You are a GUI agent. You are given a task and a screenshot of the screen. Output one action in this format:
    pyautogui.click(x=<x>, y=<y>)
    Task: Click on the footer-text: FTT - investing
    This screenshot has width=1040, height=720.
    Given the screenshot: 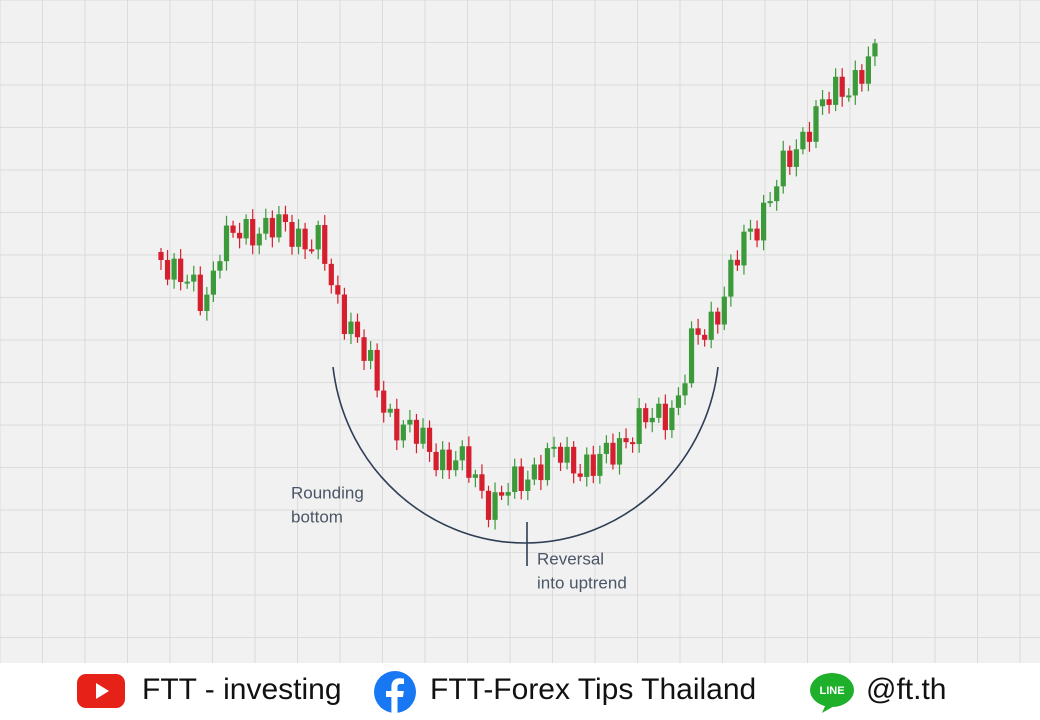 What is the action you would take?
    pyautogui.click(x=242, y=689)
    